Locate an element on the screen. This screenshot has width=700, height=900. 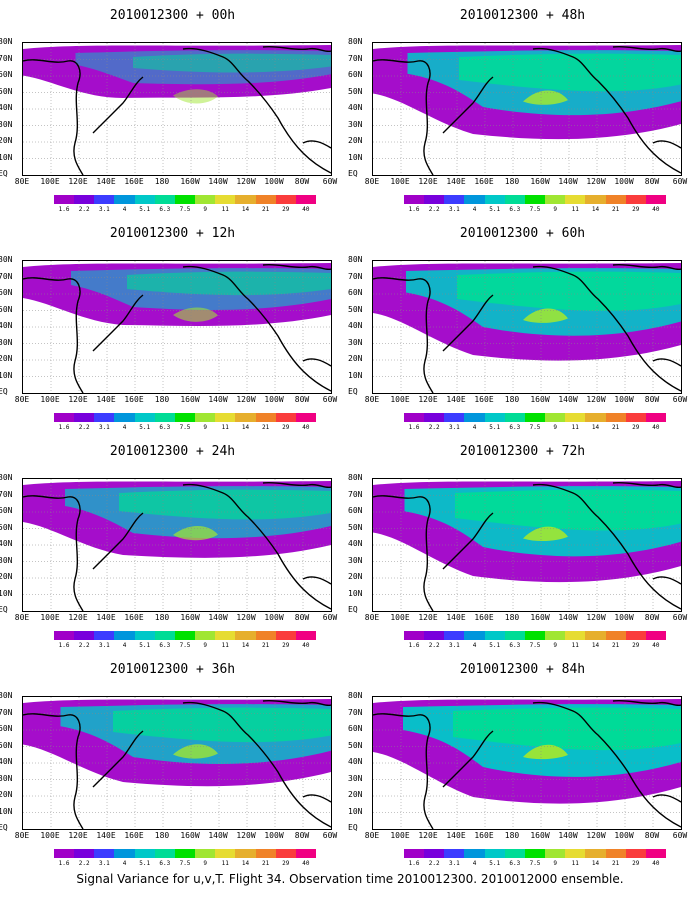
longitude-label: 100W is located at coordinates (624, 399).